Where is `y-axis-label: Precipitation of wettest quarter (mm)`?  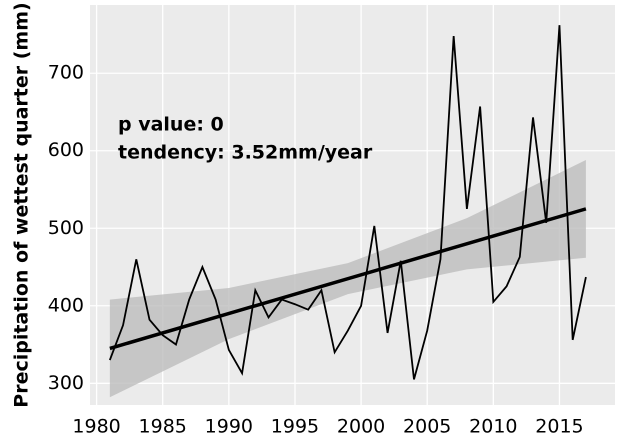
y-axis-label: Precipitation of wettest quarter (mm) is located at coordinates (22, 204).